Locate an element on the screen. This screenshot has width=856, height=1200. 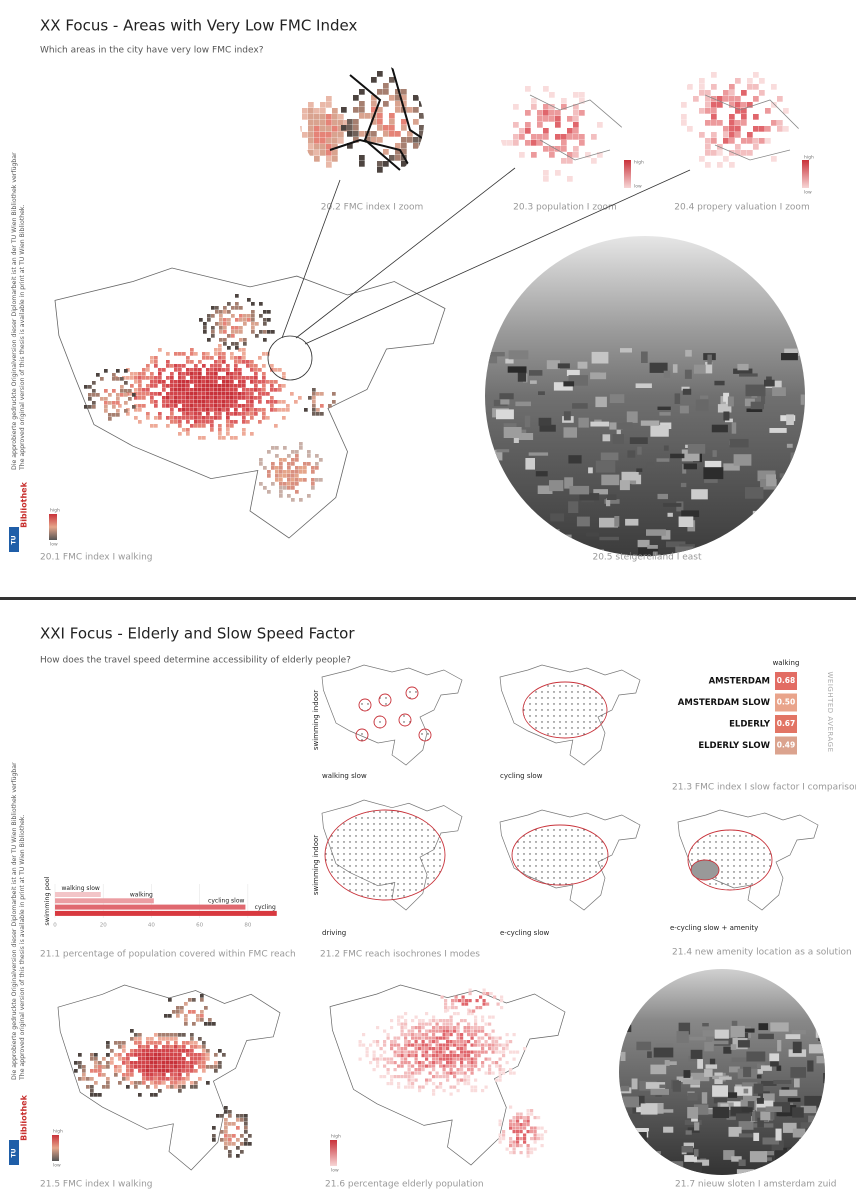
map-label: e-cycling slow + amenity is located at coordinates (714, 928).